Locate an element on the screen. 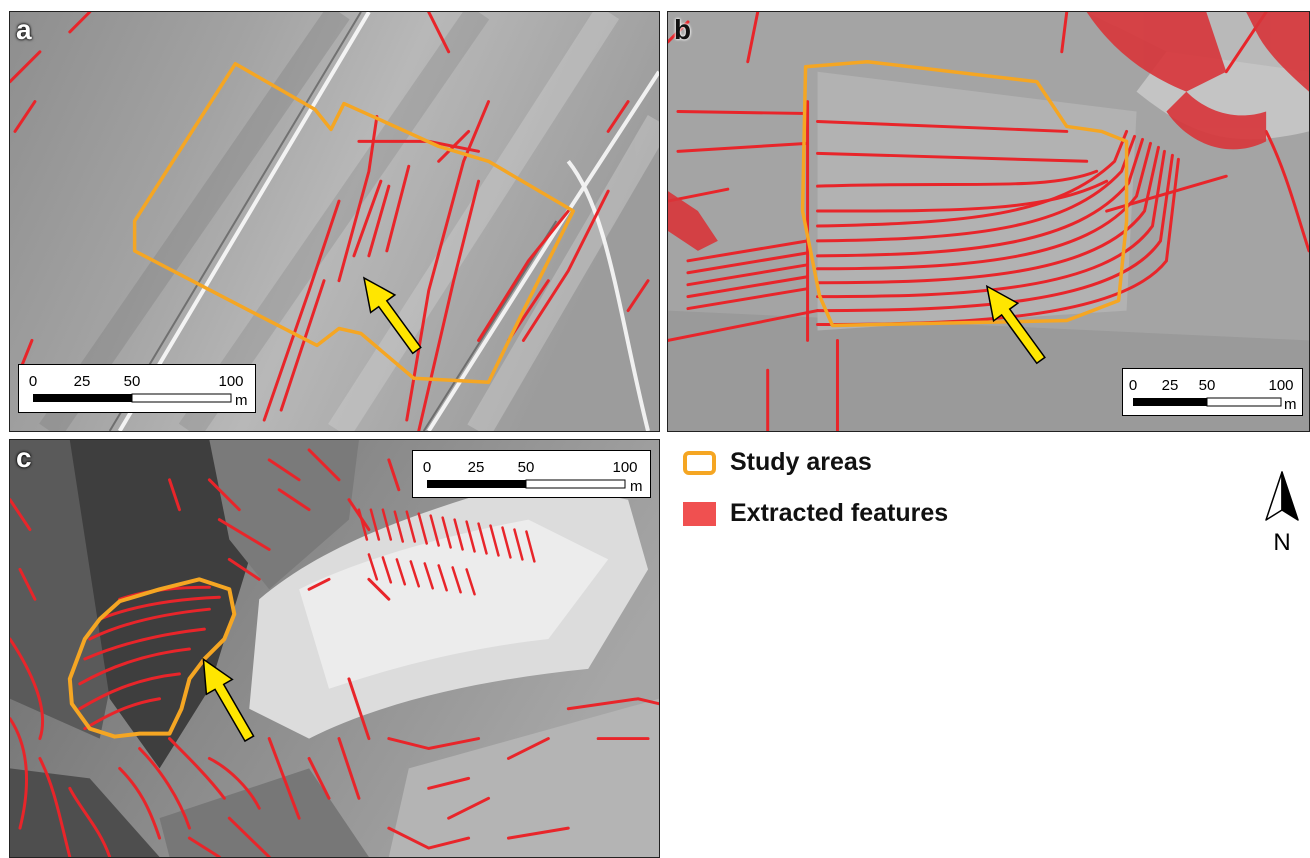  legend-item-extracted-features: Extracted features is located at coordinates (815, 513).